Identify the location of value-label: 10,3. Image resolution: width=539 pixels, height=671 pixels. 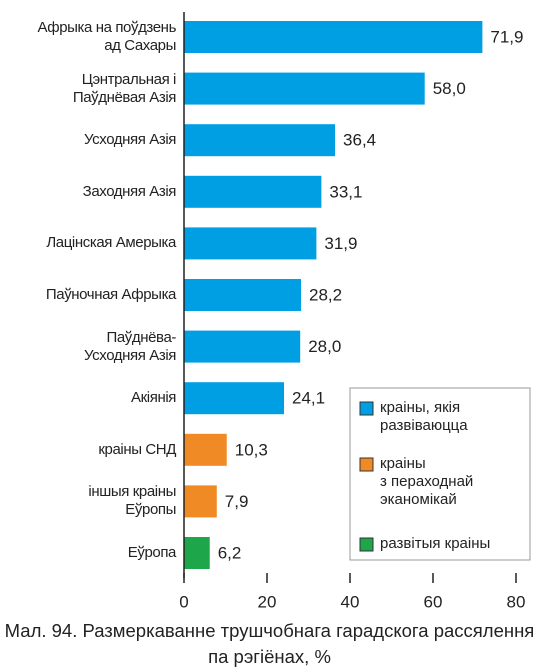
(251, 449).